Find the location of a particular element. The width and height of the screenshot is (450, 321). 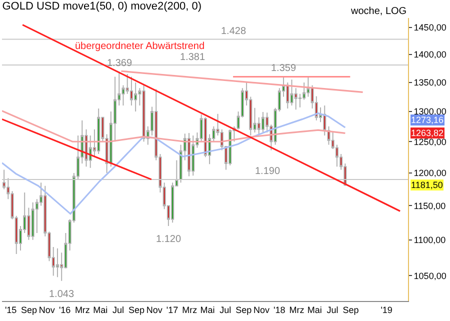

text: 1263,82 is located at coordinates (427, 133).